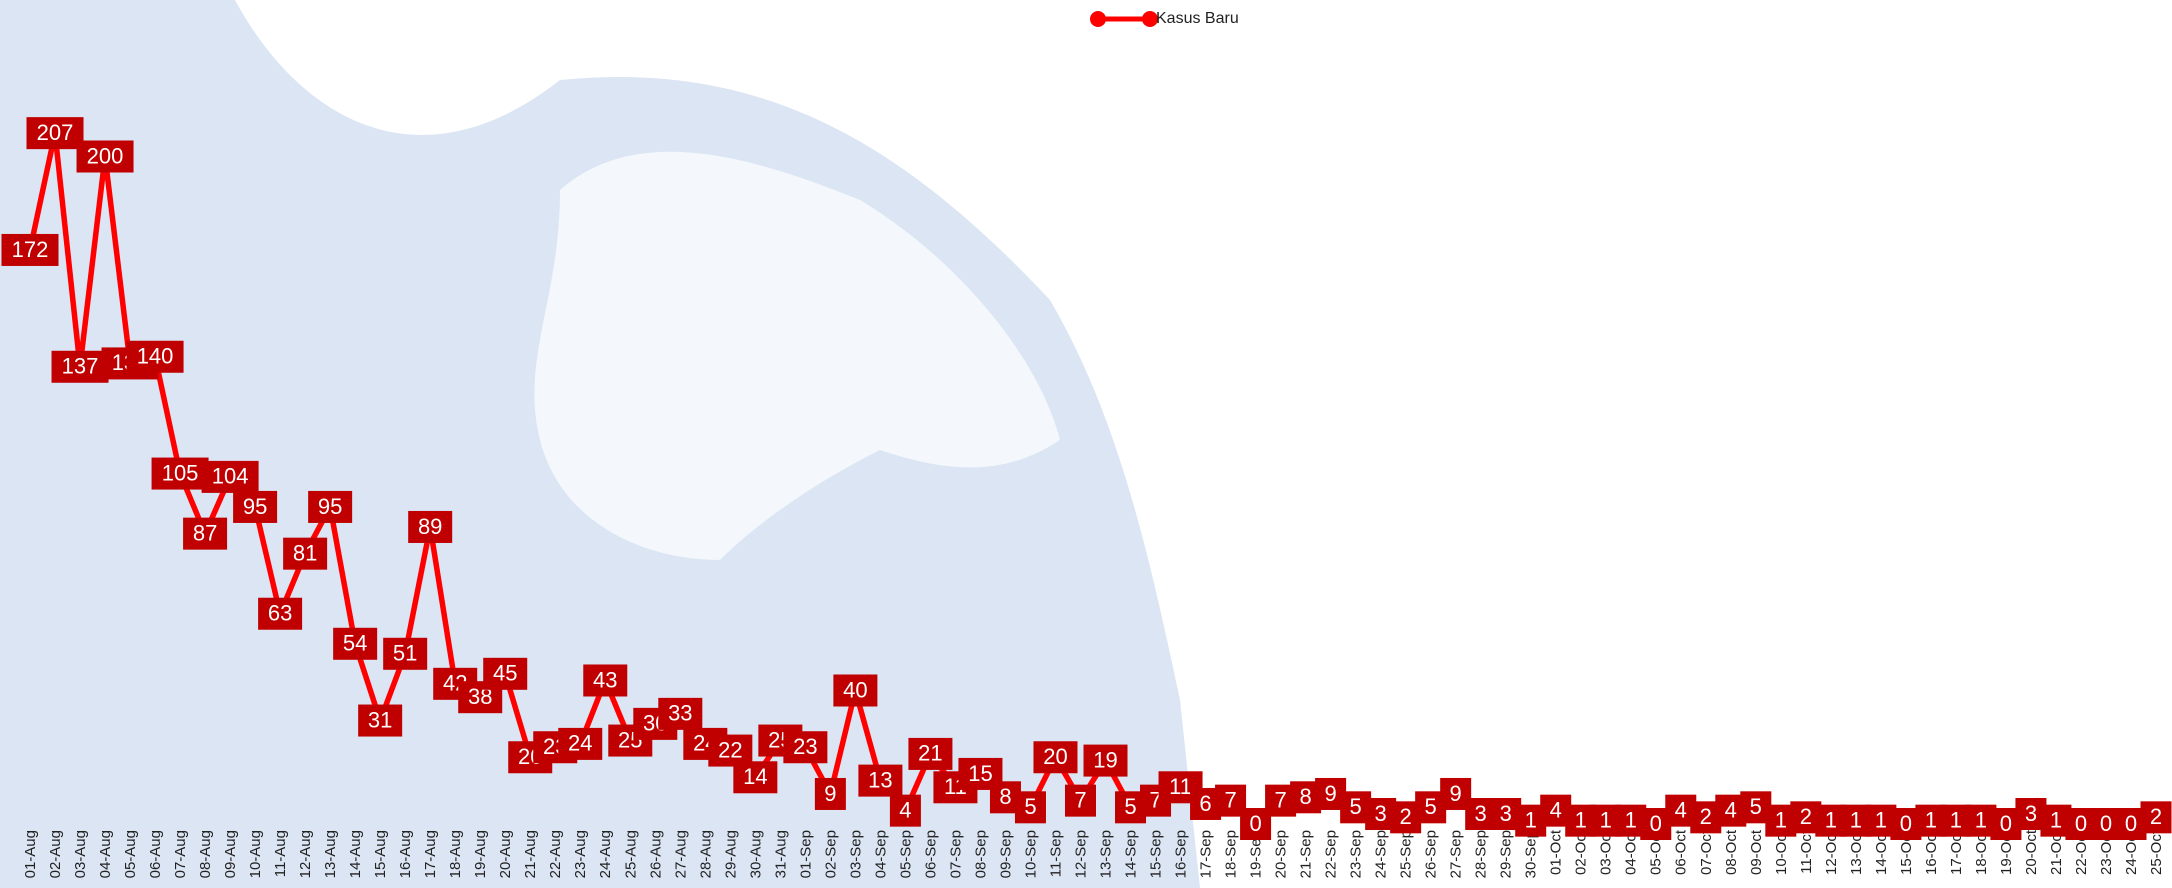 The image size is (2172, 888). Describe the element at coordinates (555, 854) in the screenshot. I see `x-tick-label: 22-Aug` at that location.